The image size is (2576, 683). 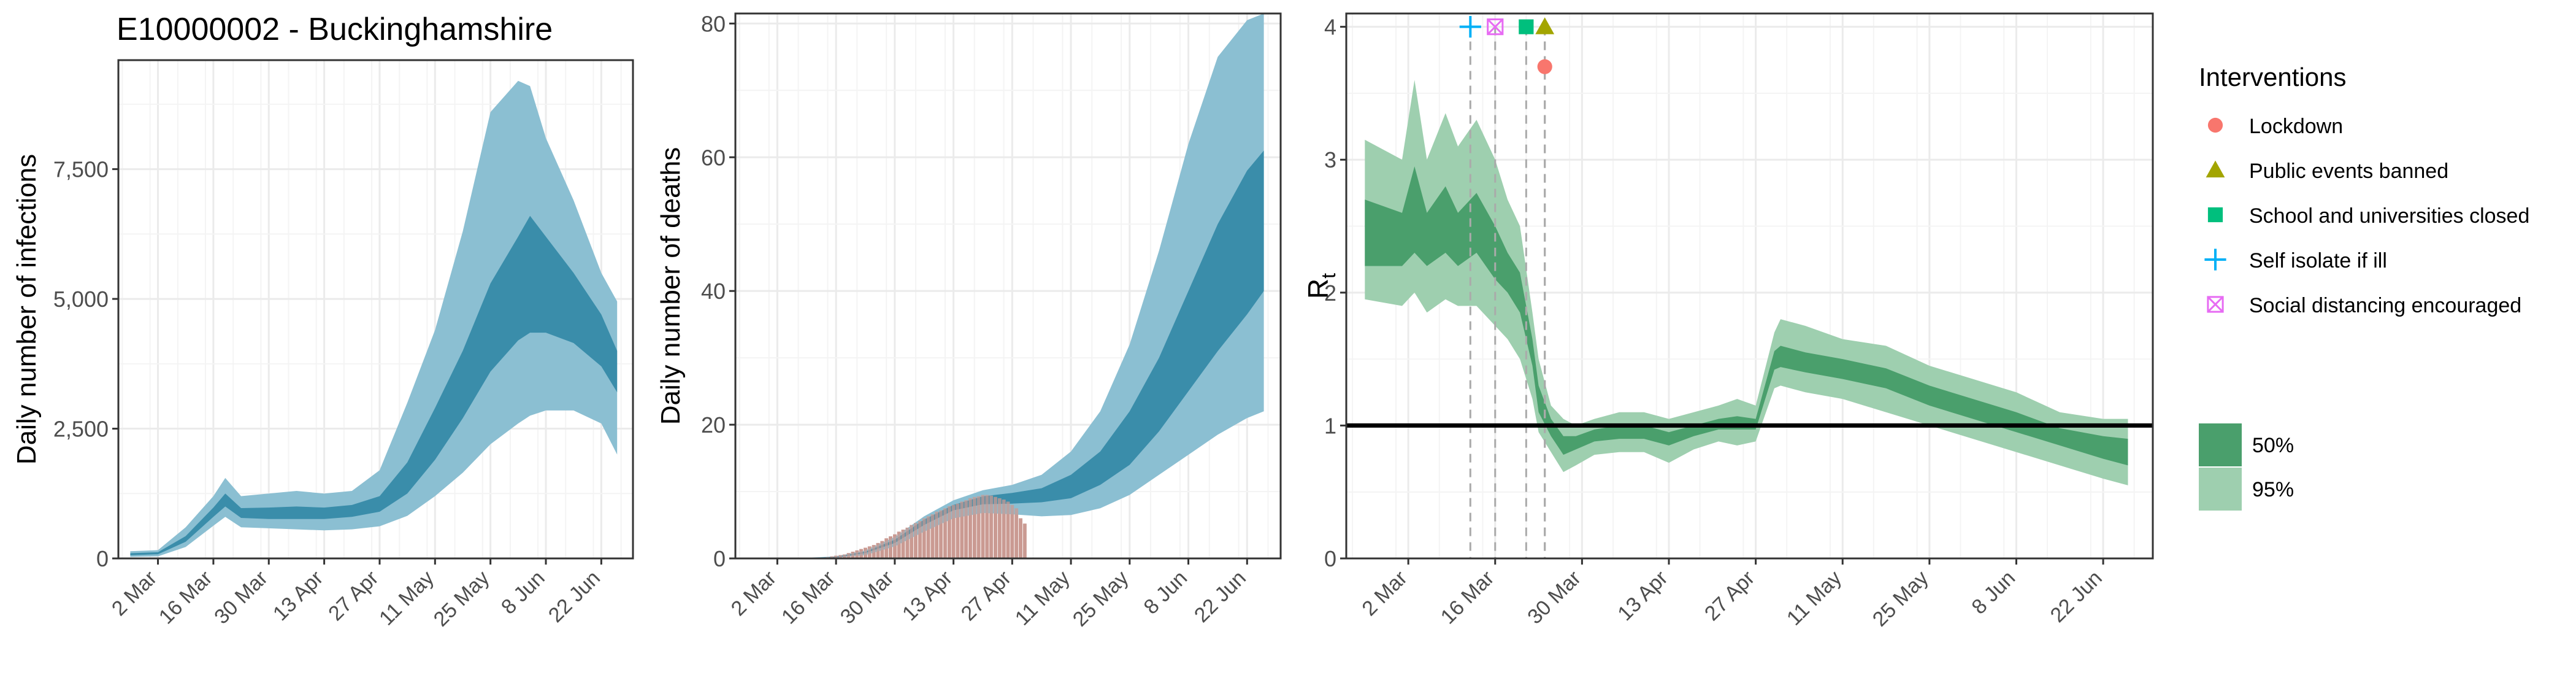 What do you see at coordinates (1330, 293) in the screenshot?
I see `y-tick-label: 2` at bounding box center [1330, 293].